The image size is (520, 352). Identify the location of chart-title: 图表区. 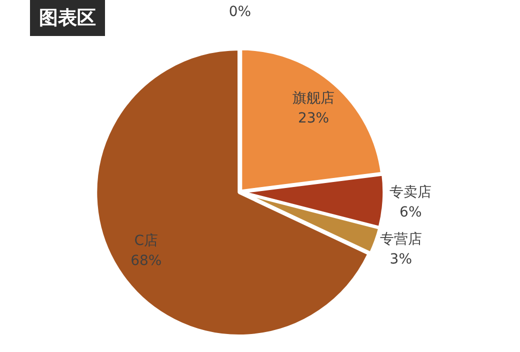
(67, 18).